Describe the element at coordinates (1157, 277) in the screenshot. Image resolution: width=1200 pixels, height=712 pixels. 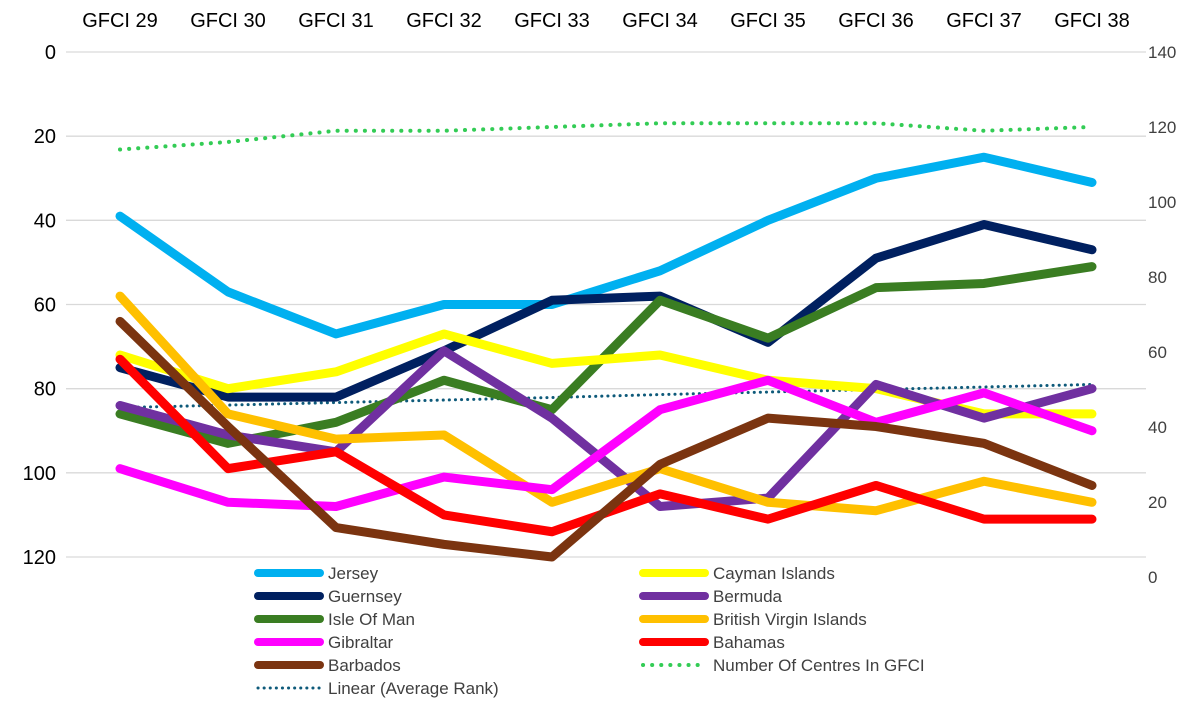
I see `right-tick-label: 80` at that location.